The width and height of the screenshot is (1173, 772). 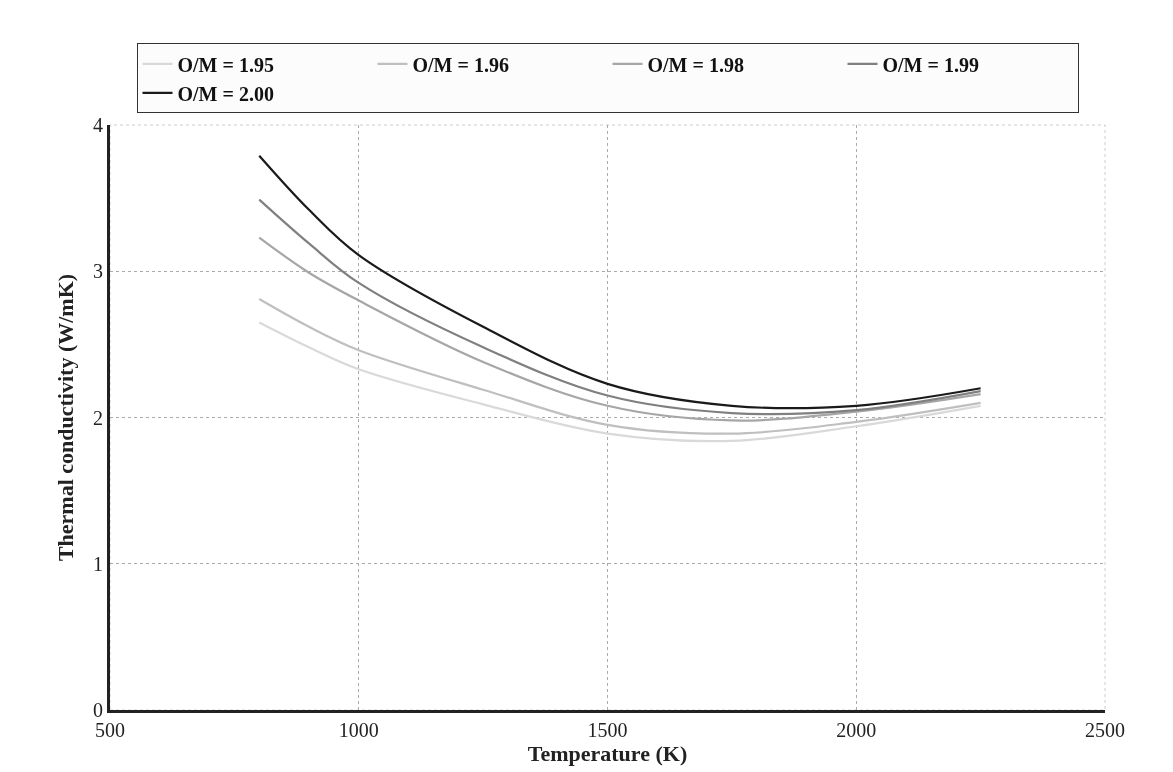 I want to click on legend-label: O/M = 1.99, so click(x=930, y=64).